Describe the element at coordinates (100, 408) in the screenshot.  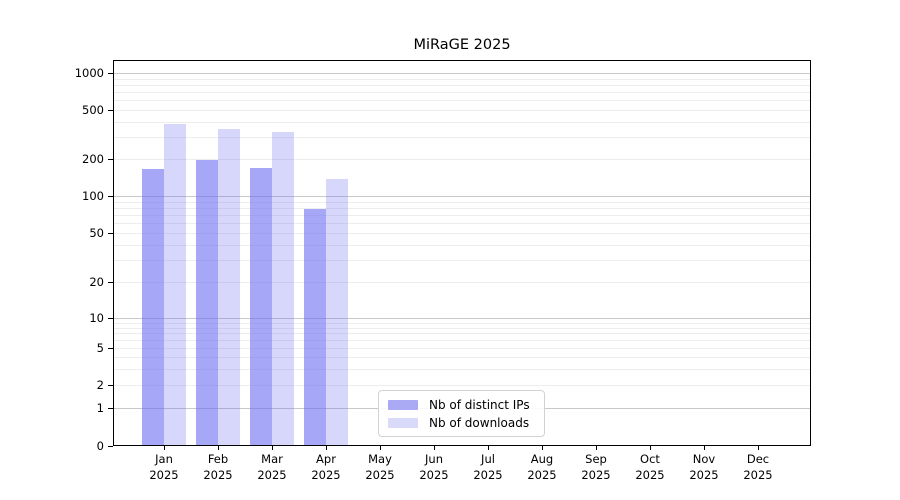
I see `y-tick-label: 1` at that location.